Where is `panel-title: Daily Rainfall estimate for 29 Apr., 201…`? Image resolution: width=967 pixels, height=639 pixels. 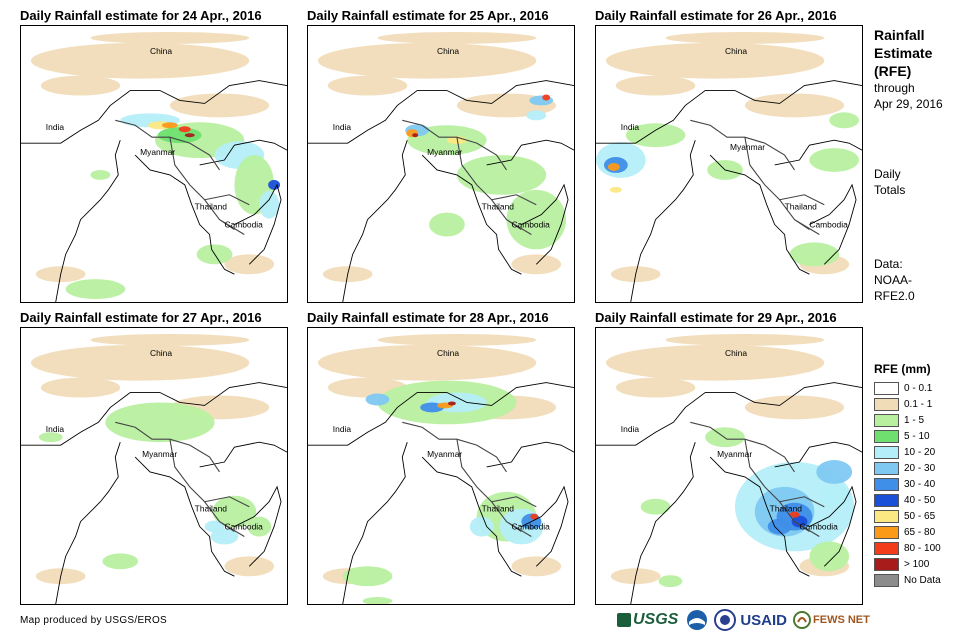 panel-title: Daily Rainfall estimate for 29 Apr., 201… is located at coordinates (716, 317).